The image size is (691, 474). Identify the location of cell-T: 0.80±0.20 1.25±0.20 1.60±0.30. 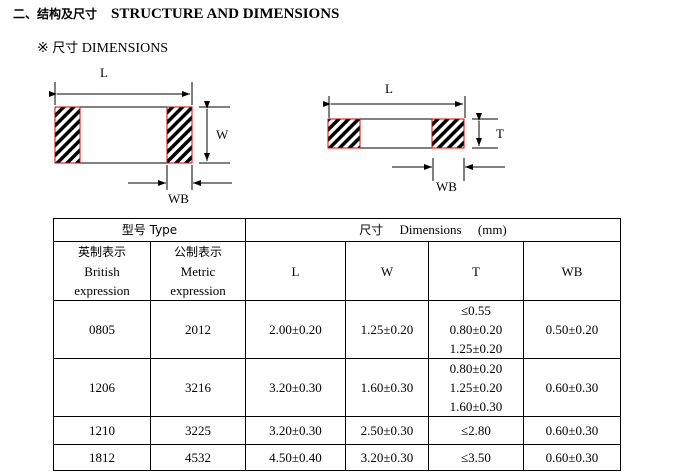
(476, 387).